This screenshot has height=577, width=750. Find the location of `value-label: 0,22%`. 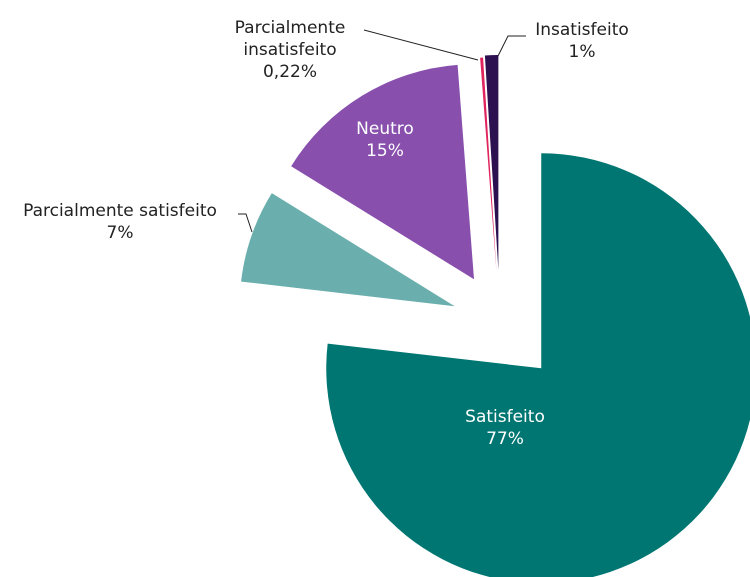

value-label: 0,22% is located at coordinates (289, 72).